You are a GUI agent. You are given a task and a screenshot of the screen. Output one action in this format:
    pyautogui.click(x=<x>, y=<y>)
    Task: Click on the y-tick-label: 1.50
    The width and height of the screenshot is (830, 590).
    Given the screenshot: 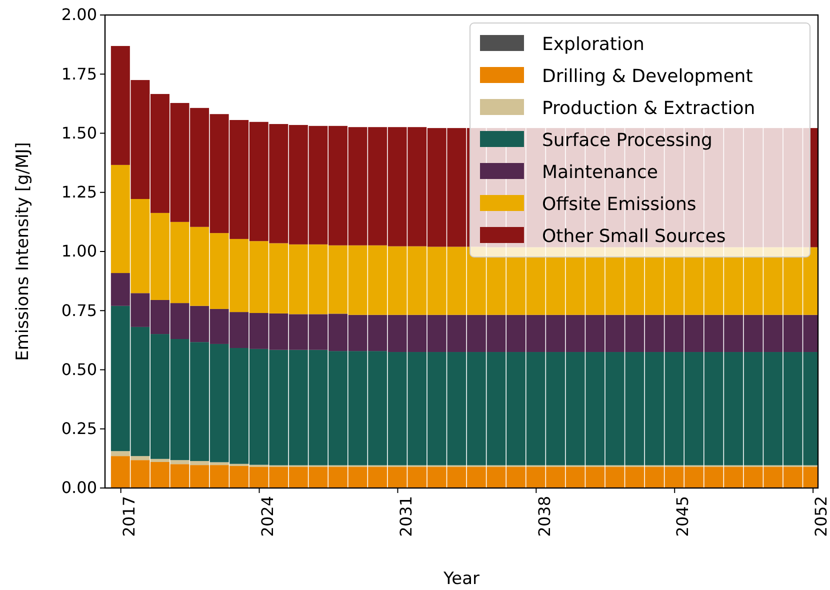 What is the action you would take?
    pyautogui.click(x=79, y=132)
    